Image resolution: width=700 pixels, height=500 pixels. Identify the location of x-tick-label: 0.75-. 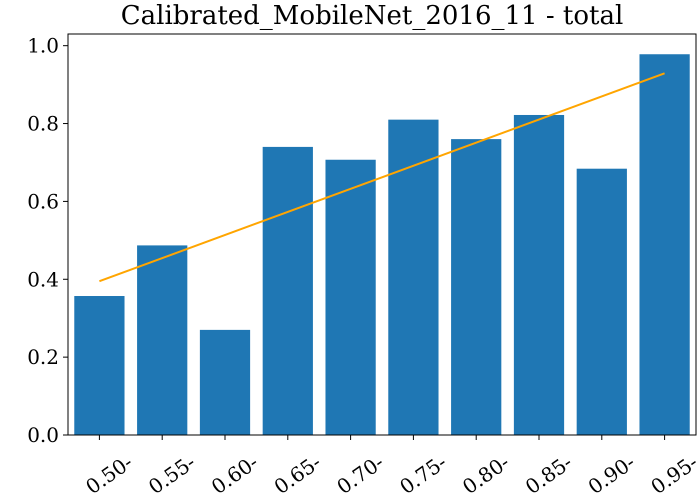
(423, 474).